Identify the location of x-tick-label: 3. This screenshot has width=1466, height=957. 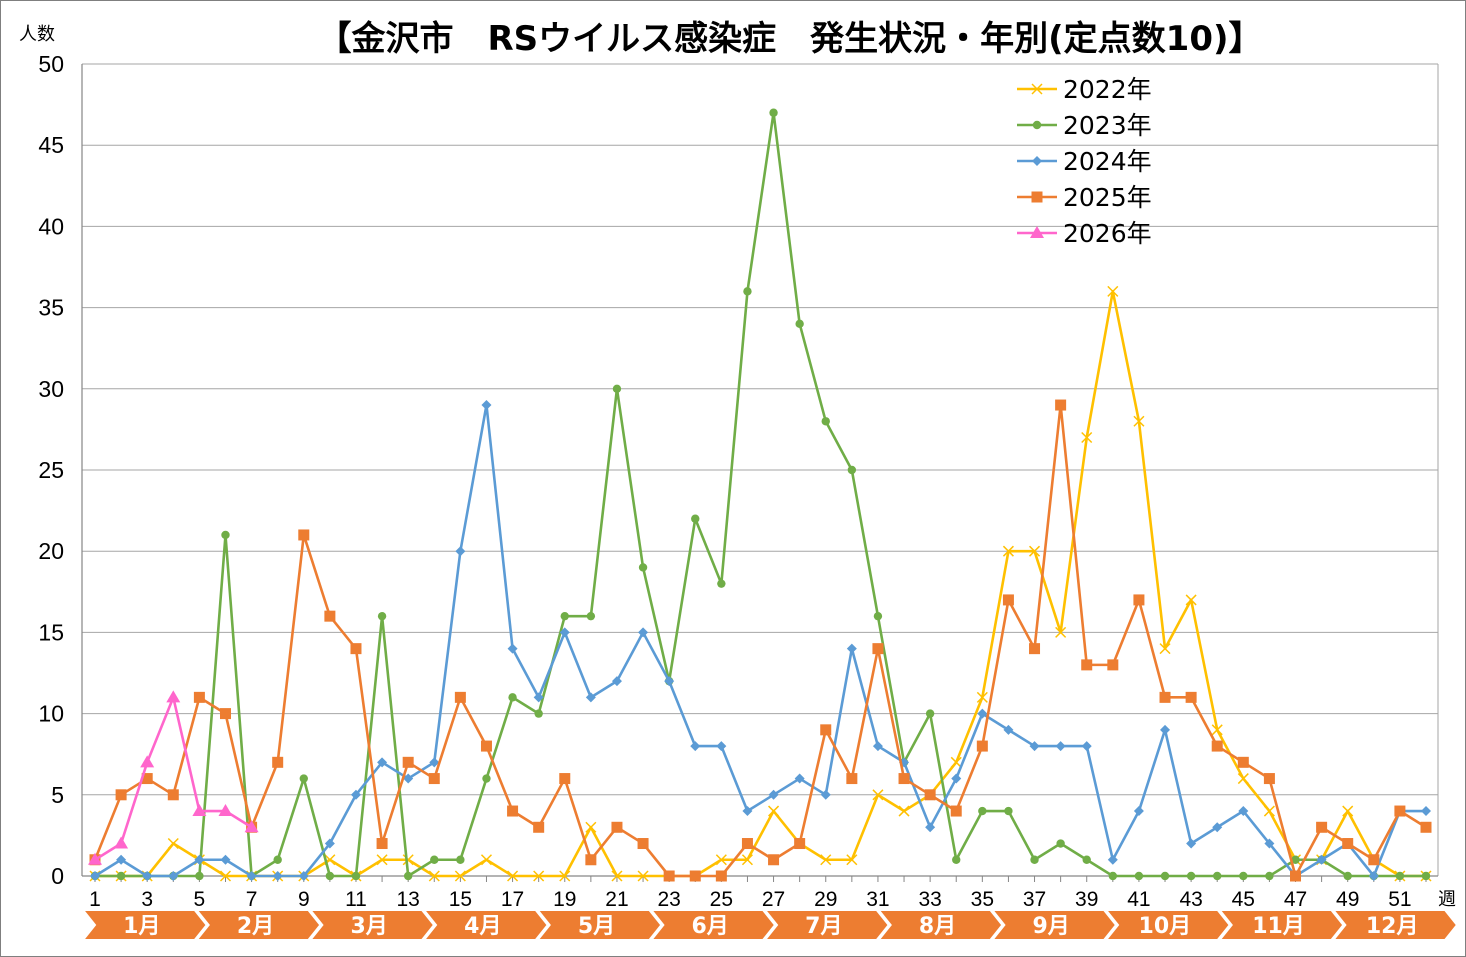
(147, 899).